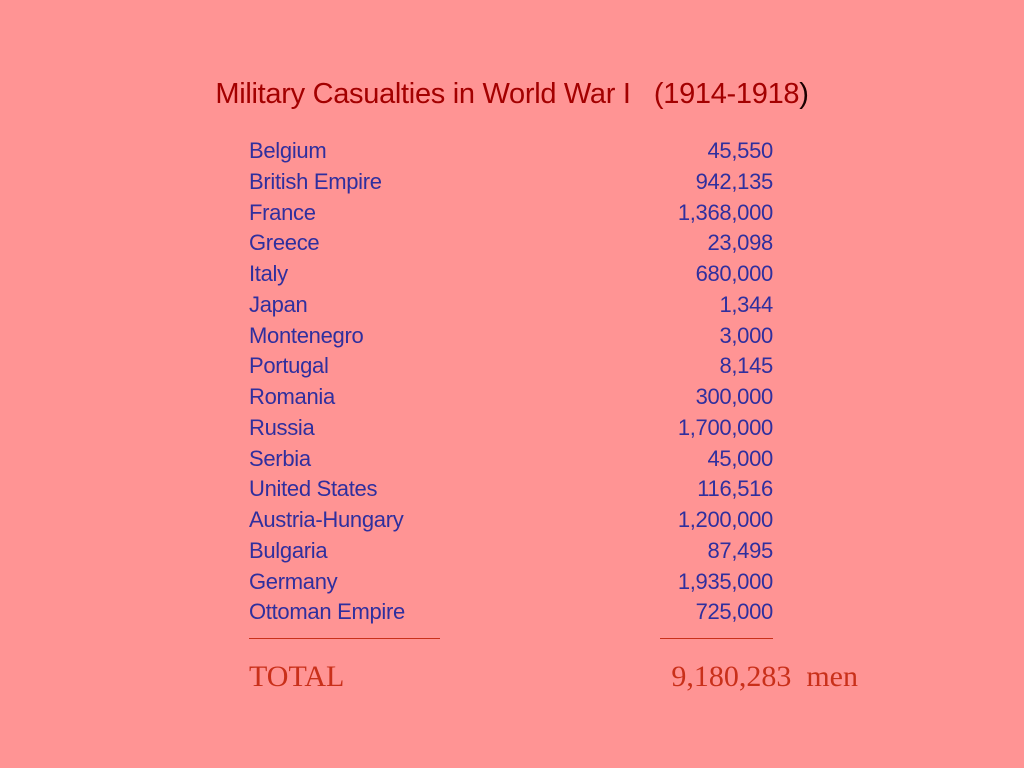 This screenshot has height=768, width=1024. What do you see at coordinates (511, 151) in the screenshot?
I see `table-row: Belgium 45,550` at bounding box center [511, 151].